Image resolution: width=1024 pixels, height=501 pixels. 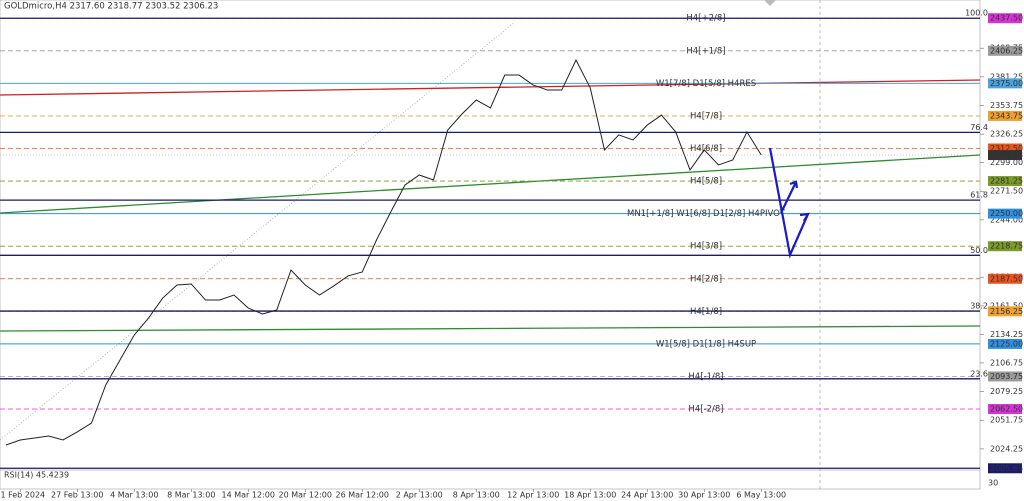 I want to click on price-box-label: 2093.75, so click(x=1006, y=376).